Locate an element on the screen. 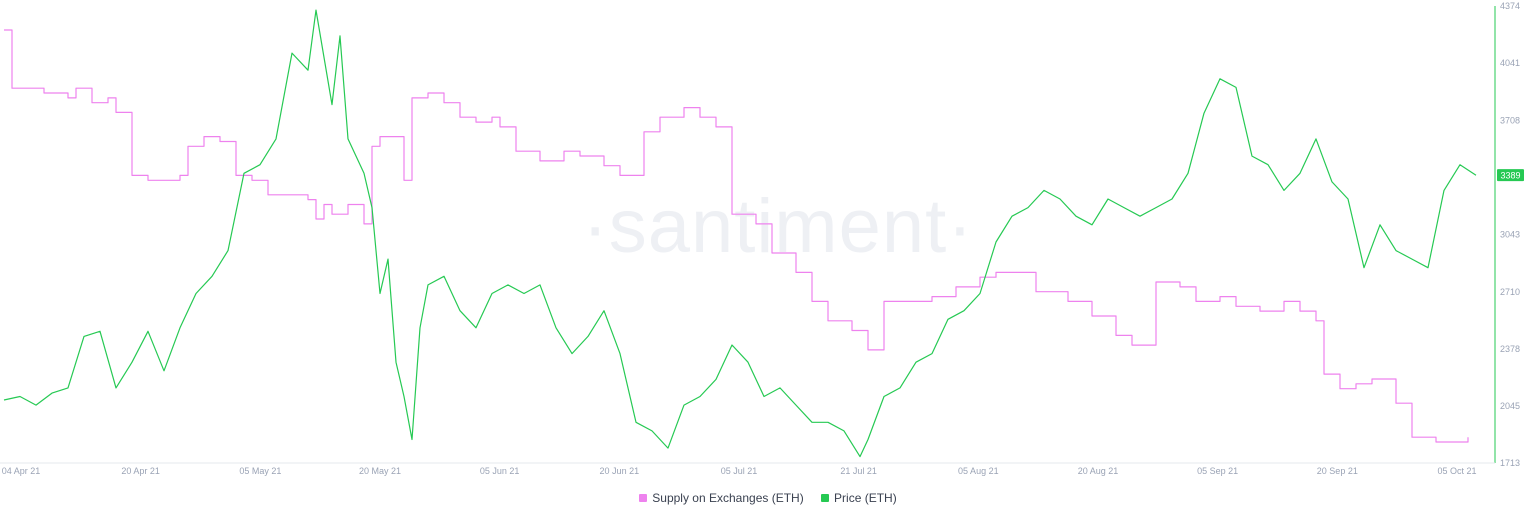  last-value-badge-text: 3389 is located at coordinates (1510, 176).